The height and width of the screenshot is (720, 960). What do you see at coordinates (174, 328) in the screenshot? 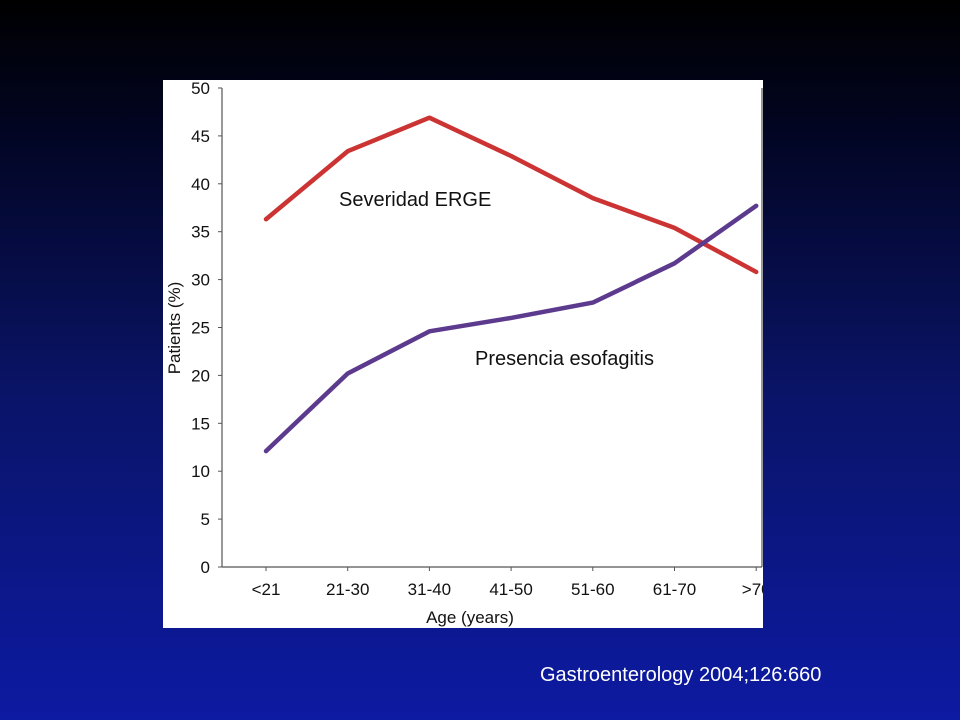
I see `y-axis-label: Patients (%)` at bounding box center [174, 328].